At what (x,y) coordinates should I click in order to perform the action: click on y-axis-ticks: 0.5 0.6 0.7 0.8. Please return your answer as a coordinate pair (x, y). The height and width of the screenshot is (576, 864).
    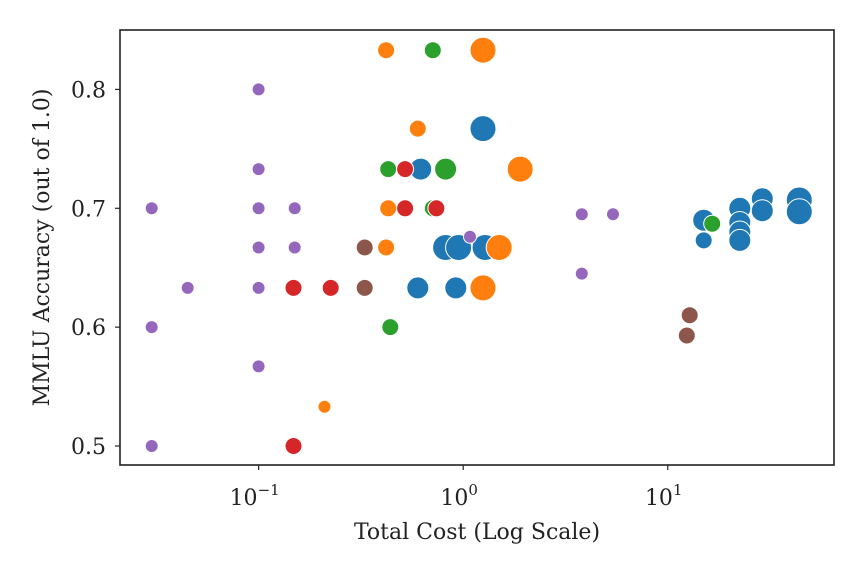
    Looking at the image, I should click on (95, 269).